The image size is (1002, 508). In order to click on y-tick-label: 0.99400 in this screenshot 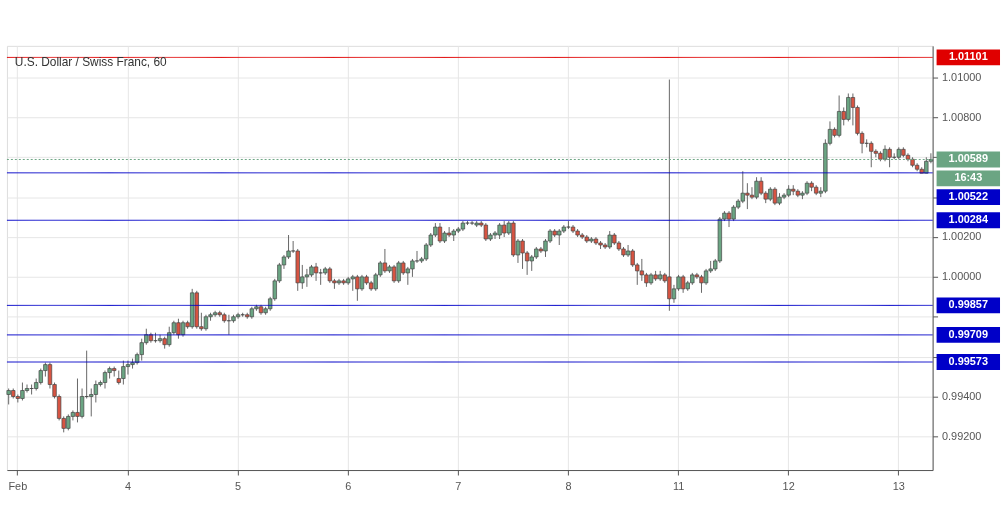, I will do `click(962, 395)`.